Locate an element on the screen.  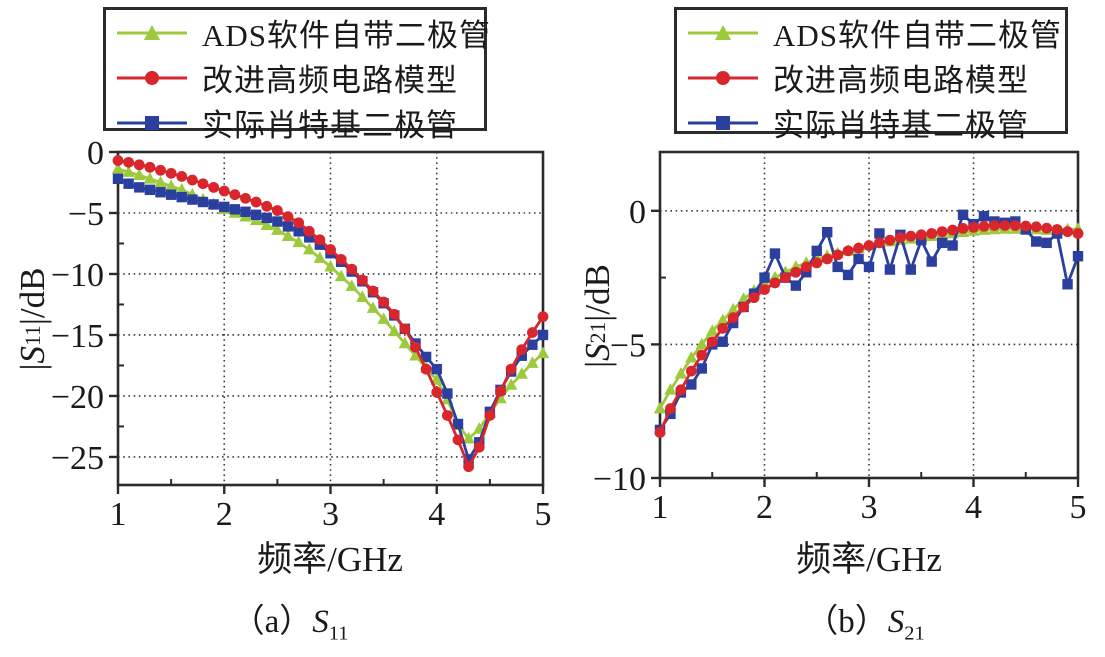
panel-a-x-tick-label: 5 is located at coordinates (543, 514).